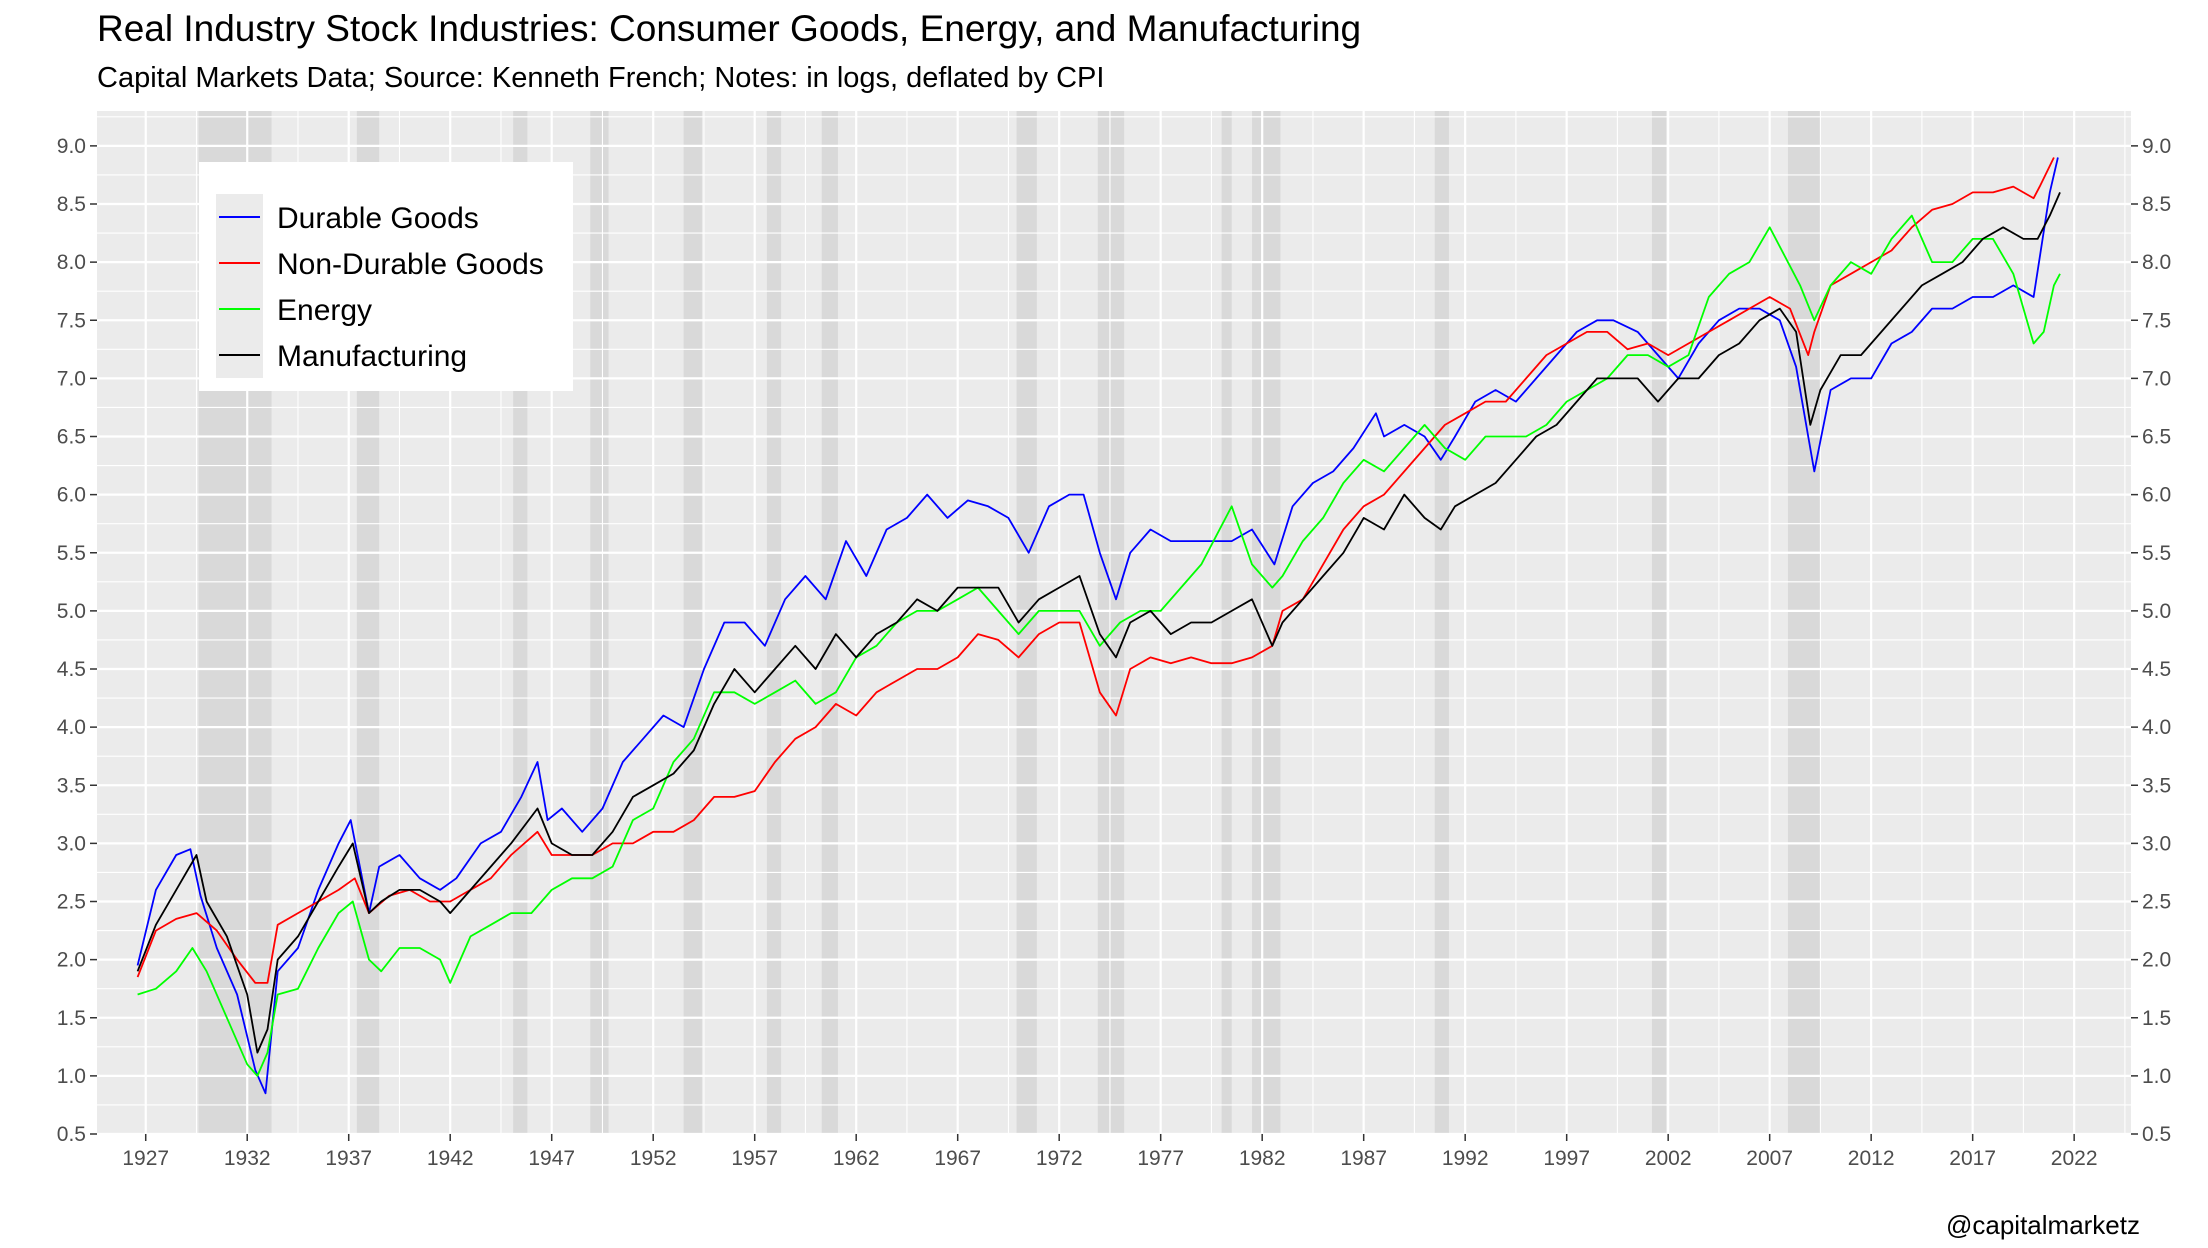 The height and width of the screenshot is (1248, 2208). I want to click on y-tick-label-left: 7.5, so click(71, 320).